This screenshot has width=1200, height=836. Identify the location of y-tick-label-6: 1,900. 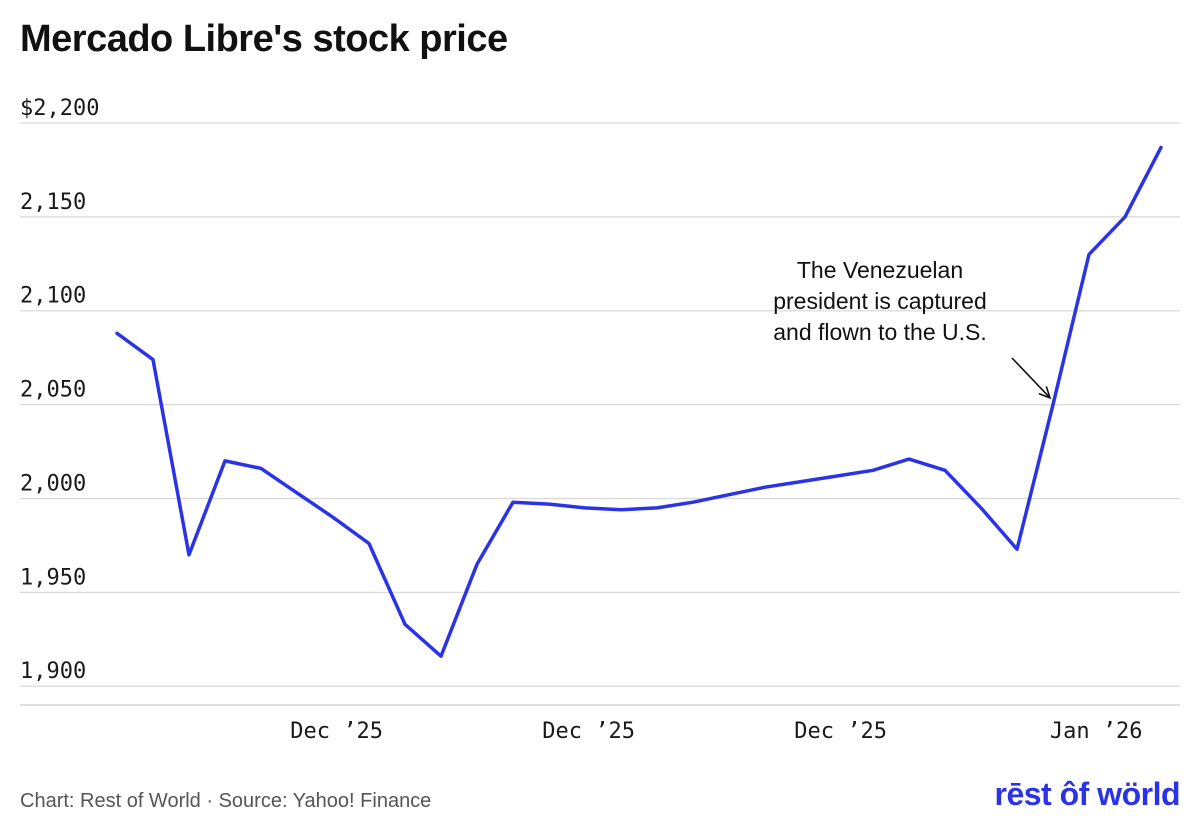
(53, 671).